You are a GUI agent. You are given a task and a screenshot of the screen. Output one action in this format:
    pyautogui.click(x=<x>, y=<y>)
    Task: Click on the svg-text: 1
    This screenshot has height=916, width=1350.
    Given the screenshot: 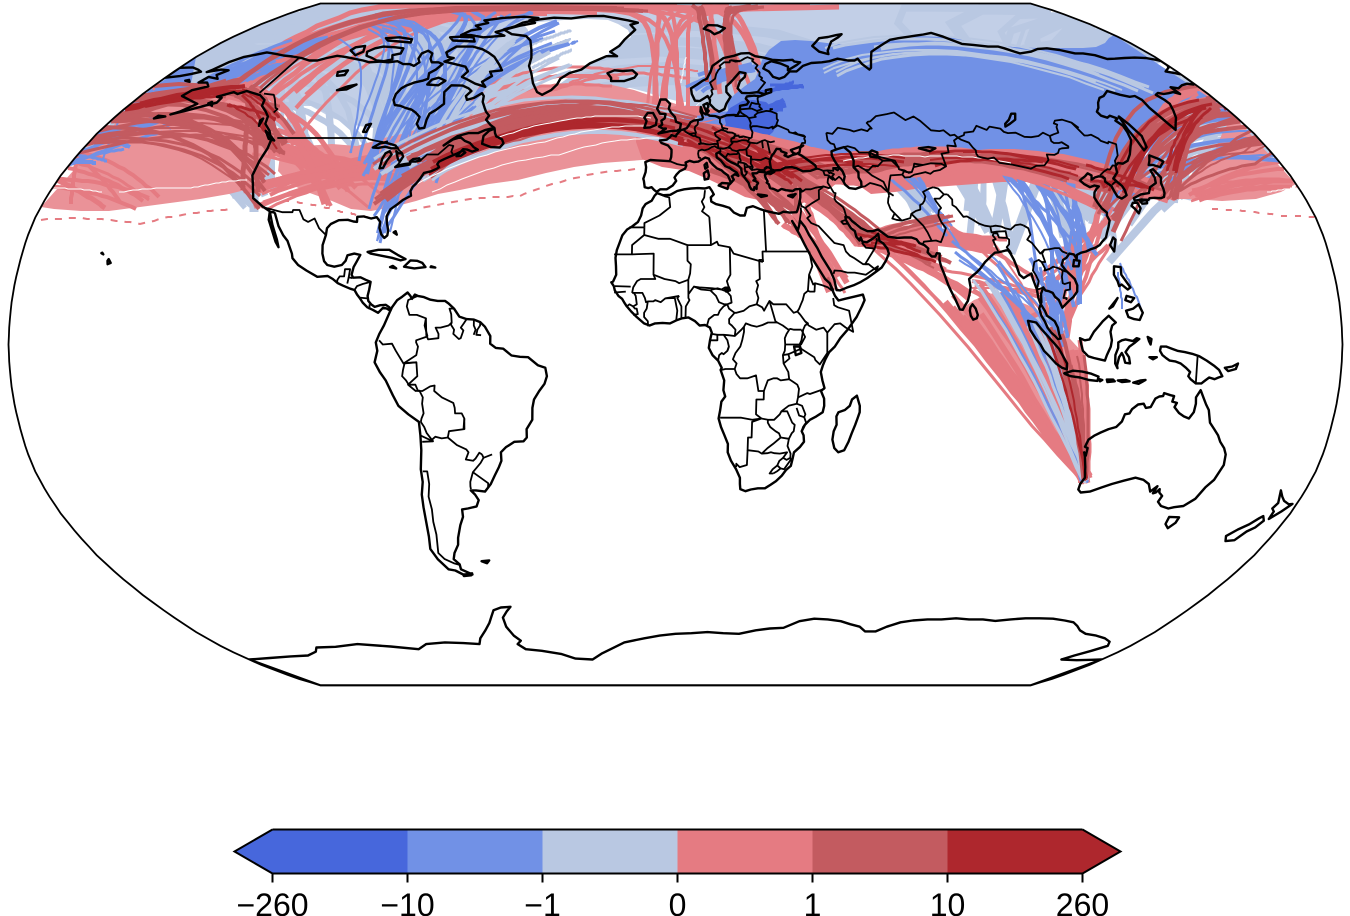 What is the action you would take?
    pyautogui.click(x=813, y=901)
    